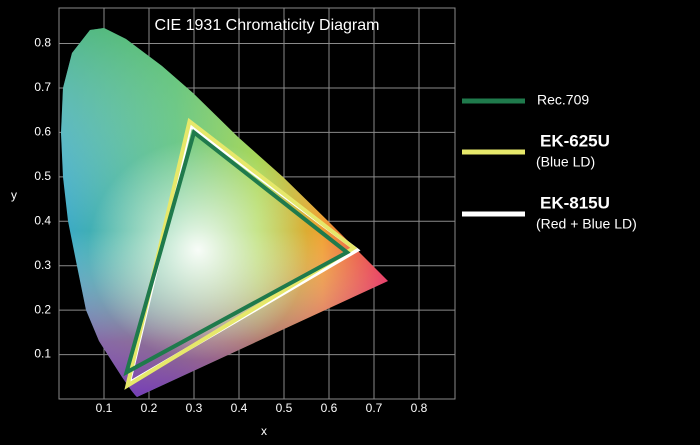  What do you see at coordinates (586, 224) in the screenshot?
I see `legend-description: (Red + Blue LD)` at bounding box center [586, 224].